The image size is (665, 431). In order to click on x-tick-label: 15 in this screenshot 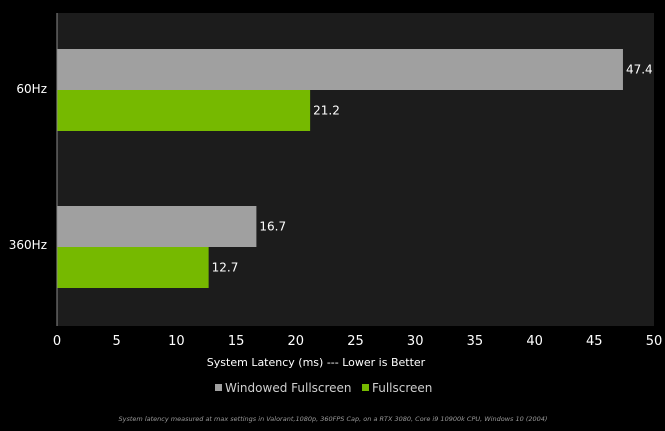, I will do `click(236, 341)`.